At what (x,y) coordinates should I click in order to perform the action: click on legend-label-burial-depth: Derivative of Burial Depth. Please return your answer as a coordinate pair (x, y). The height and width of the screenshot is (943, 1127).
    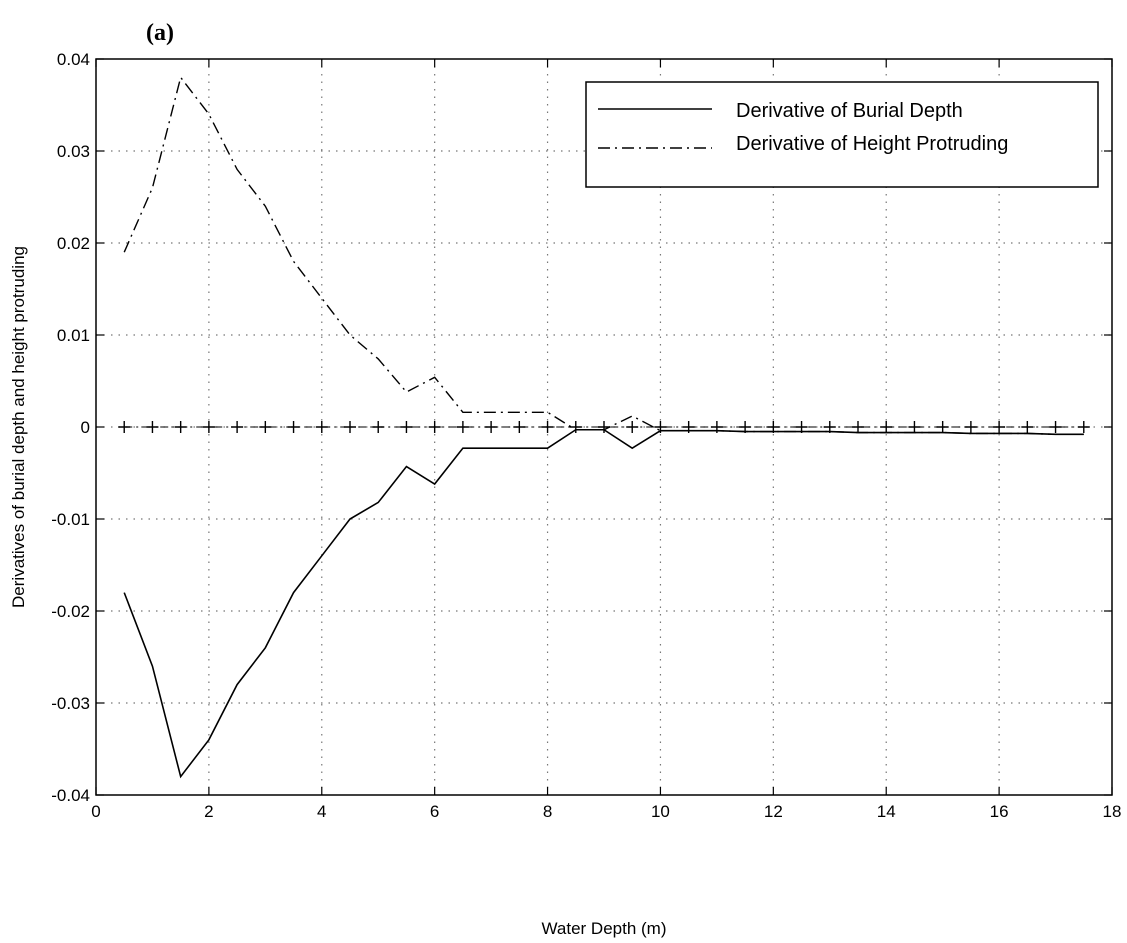
    Looking at the image, I should click on (849, 111).